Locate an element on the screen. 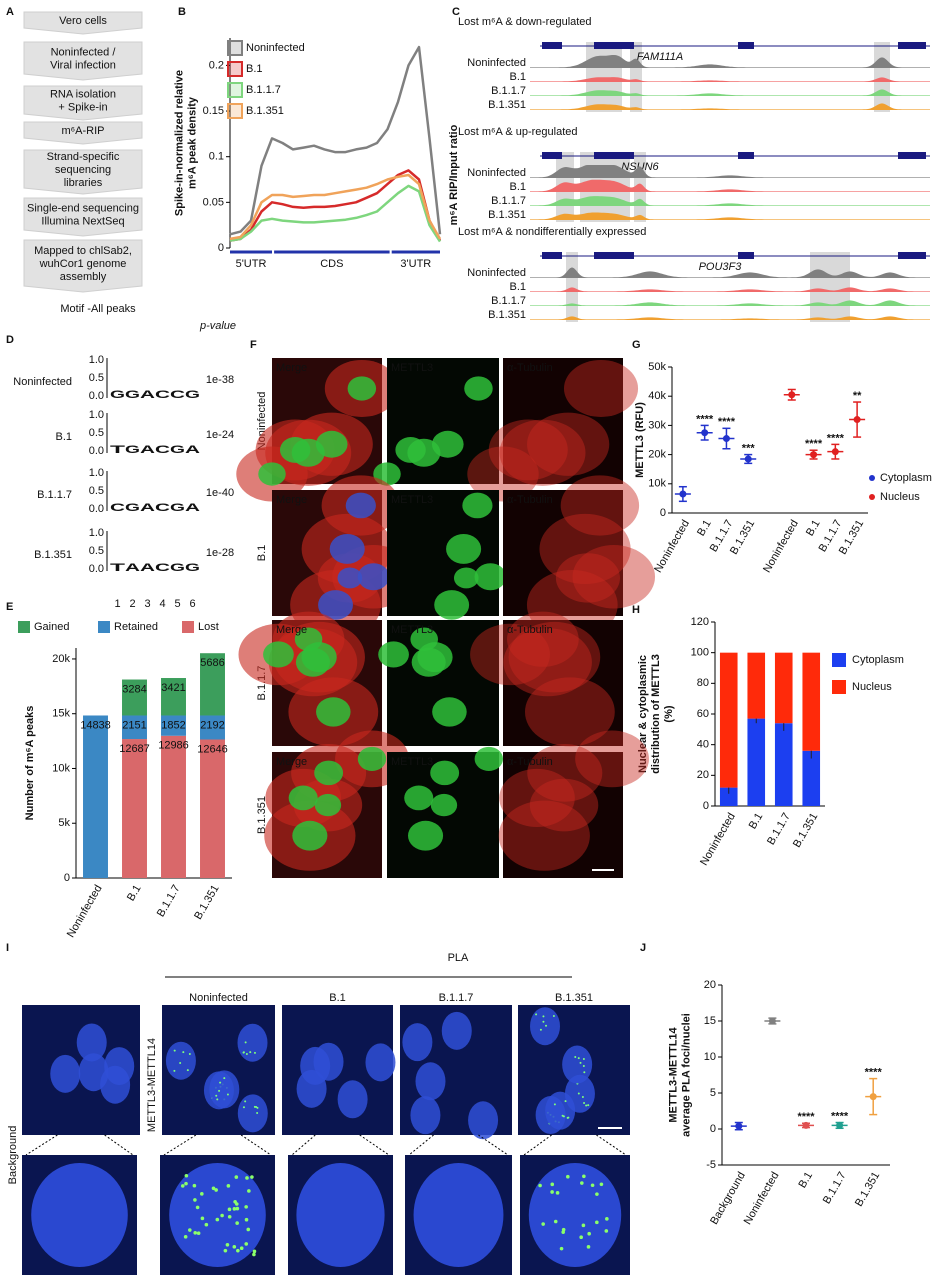 The image size is (936, 1280). flow-text: Vero cells is located at coordinates (83, 21).